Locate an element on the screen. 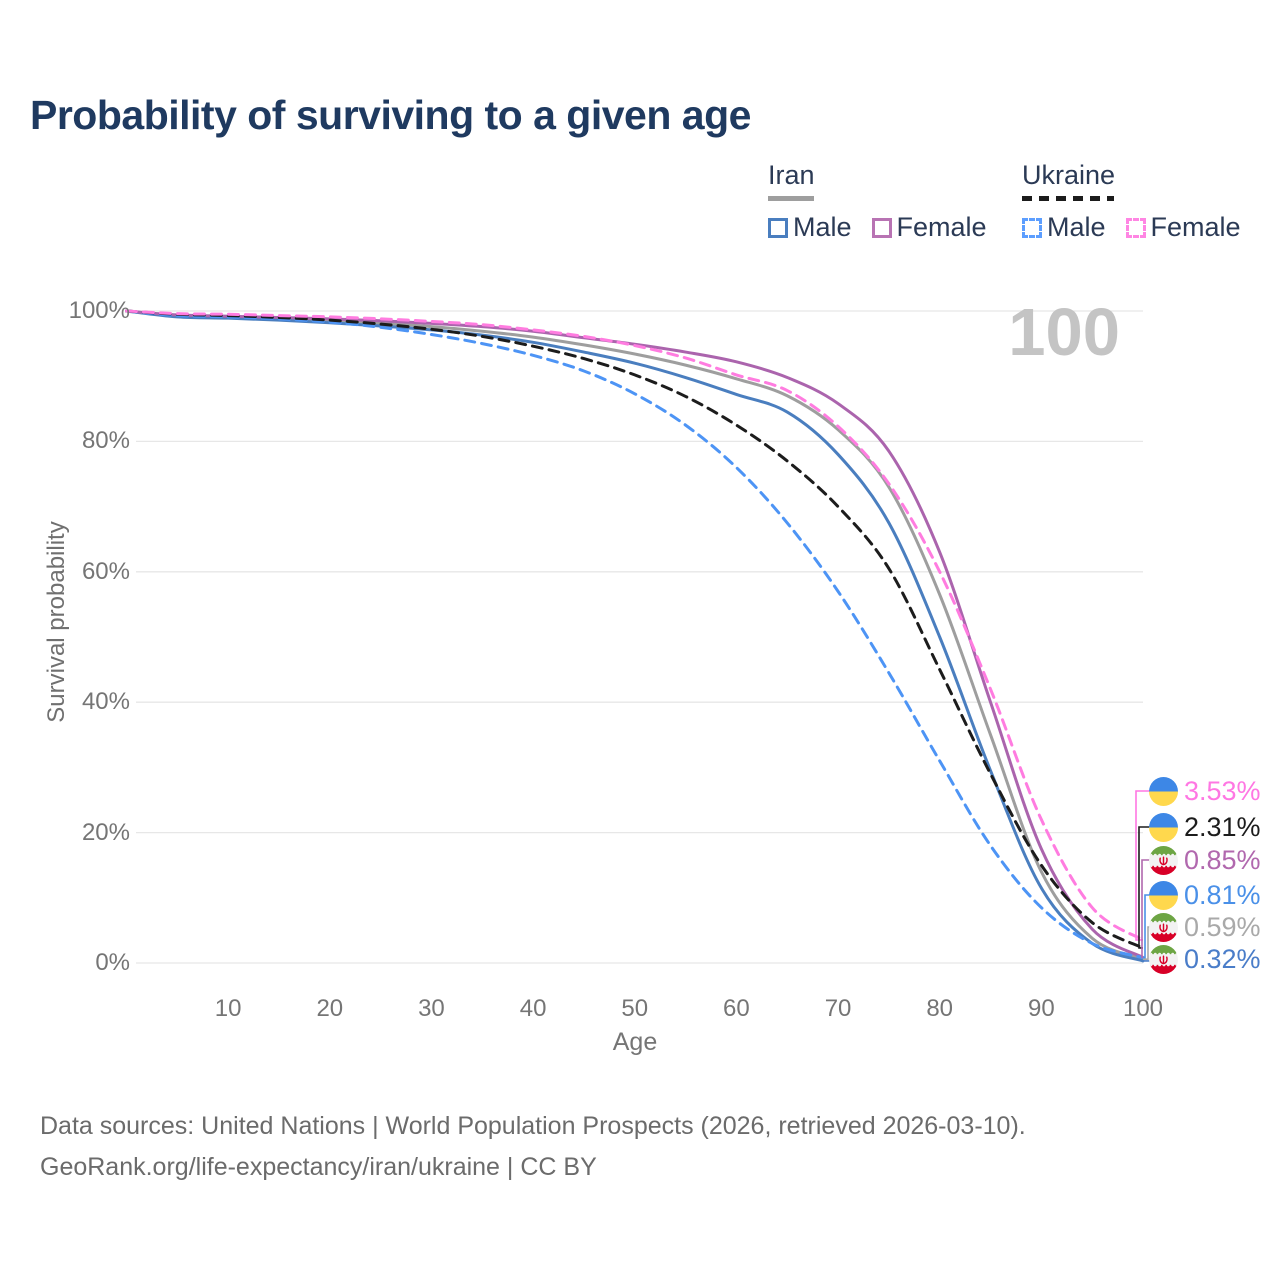 The image size is (1280, 1280). end-label-ukraine-both-sexes: 2.31% is located at coordinates (1205, 827).